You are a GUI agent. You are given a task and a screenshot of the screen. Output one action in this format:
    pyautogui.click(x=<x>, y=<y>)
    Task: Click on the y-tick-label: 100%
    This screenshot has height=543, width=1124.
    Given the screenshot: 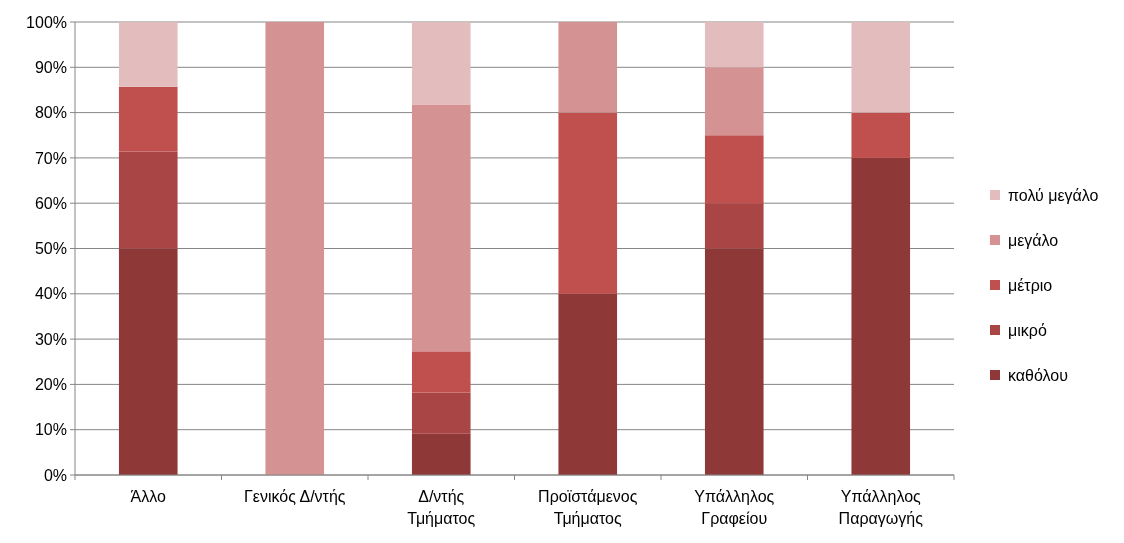 What is the action you would take?
    pyautogui.click(x=46, y=22)
    